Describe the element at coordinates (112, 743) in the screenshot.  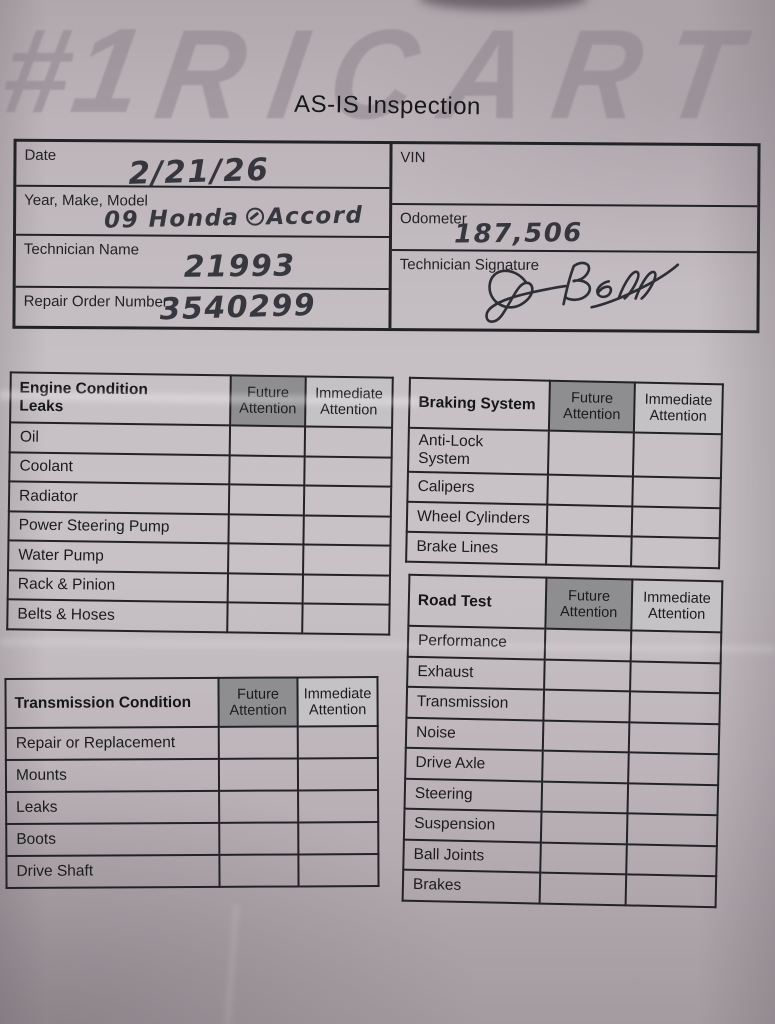
I see `row-label: Repair or Replacement` at that location.